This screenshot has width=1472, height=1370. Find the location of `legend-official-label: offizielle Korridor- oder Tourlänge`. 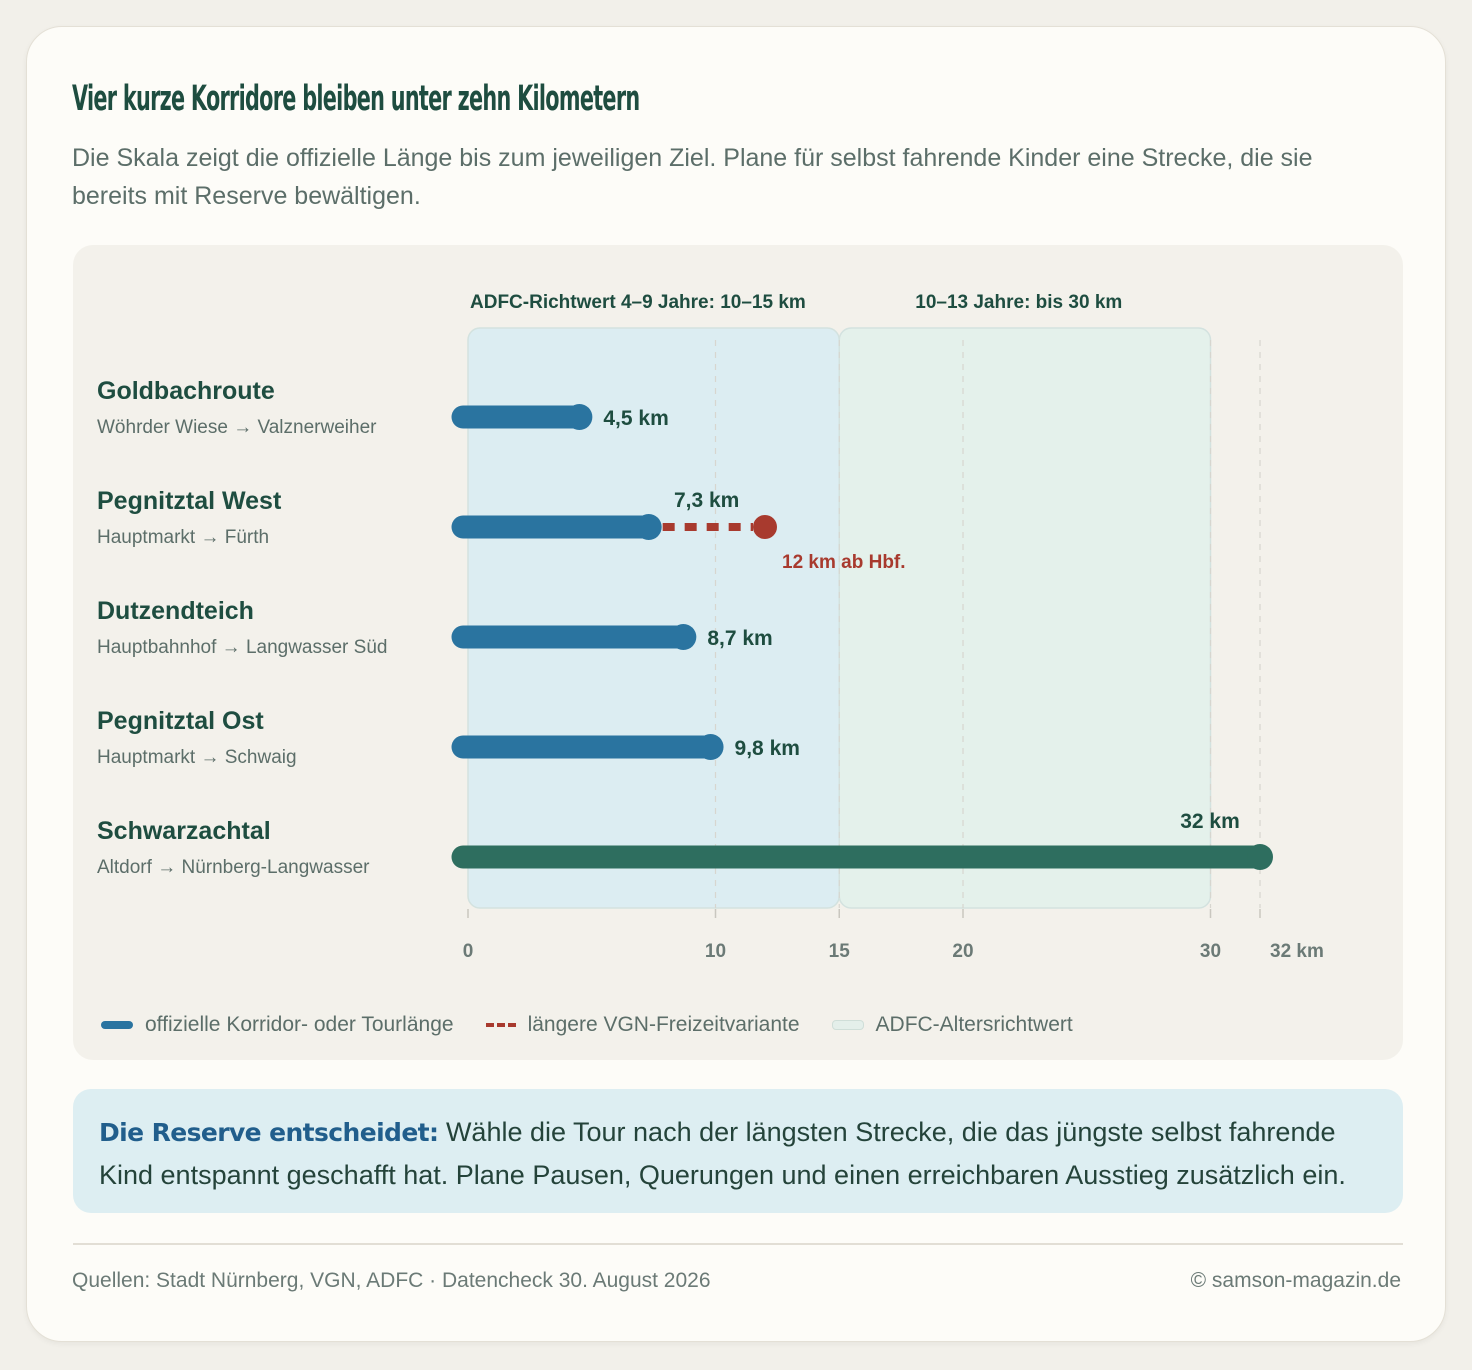

legend-official-label: offizielle Korridor- oder Tourlänge is located at coordinates (299, 1024).